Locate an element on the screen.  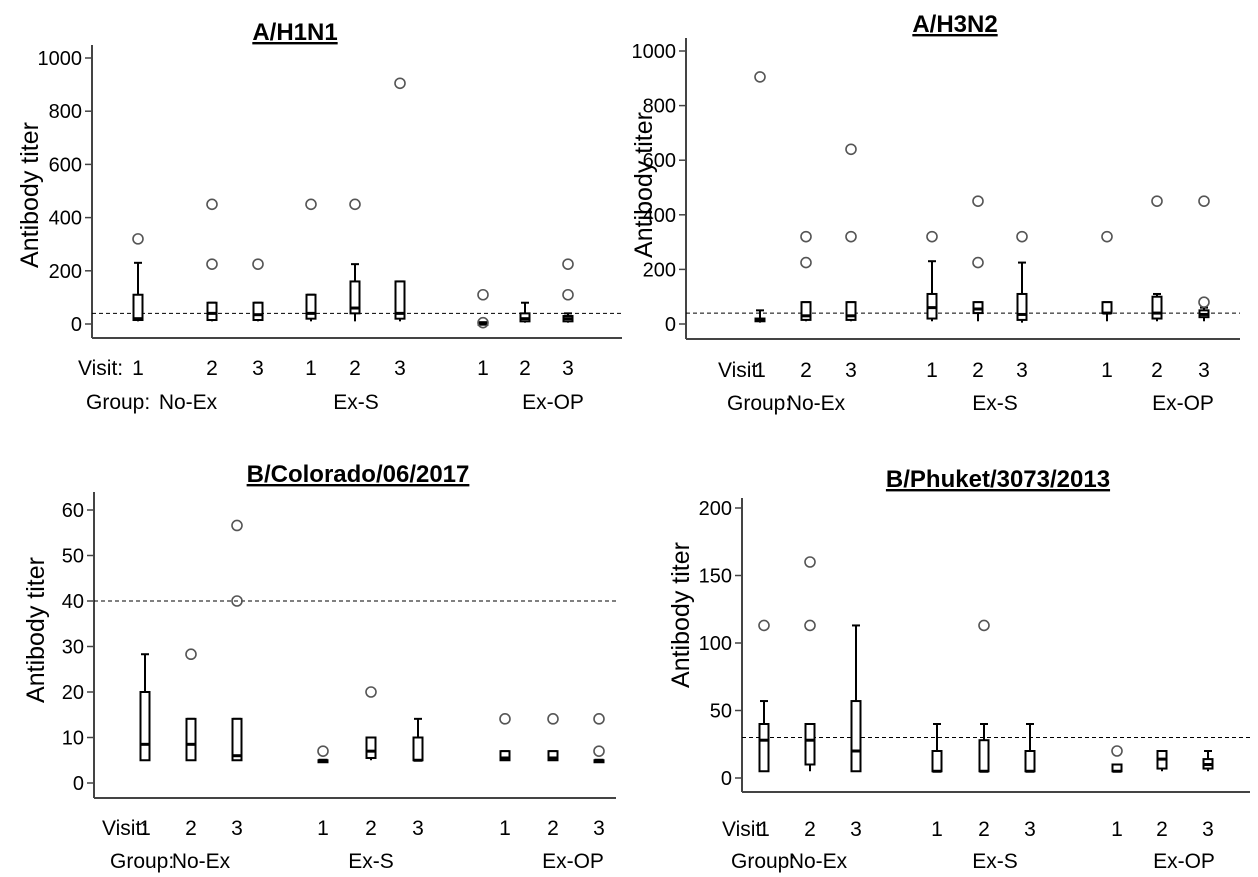
chart-title: B/Phuket/3073/2013 is located at coordinates (998, 479).